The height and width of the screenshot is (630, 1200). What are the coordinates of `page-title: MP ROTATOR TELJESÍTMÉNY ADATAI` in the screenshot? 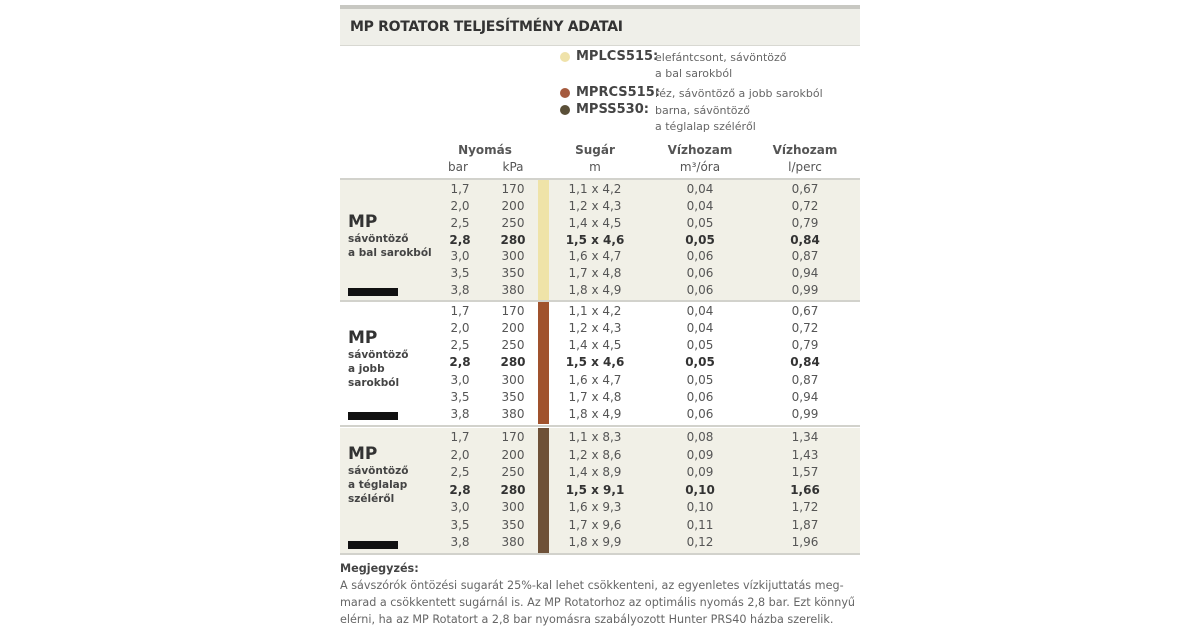 It's located at (486, 27).